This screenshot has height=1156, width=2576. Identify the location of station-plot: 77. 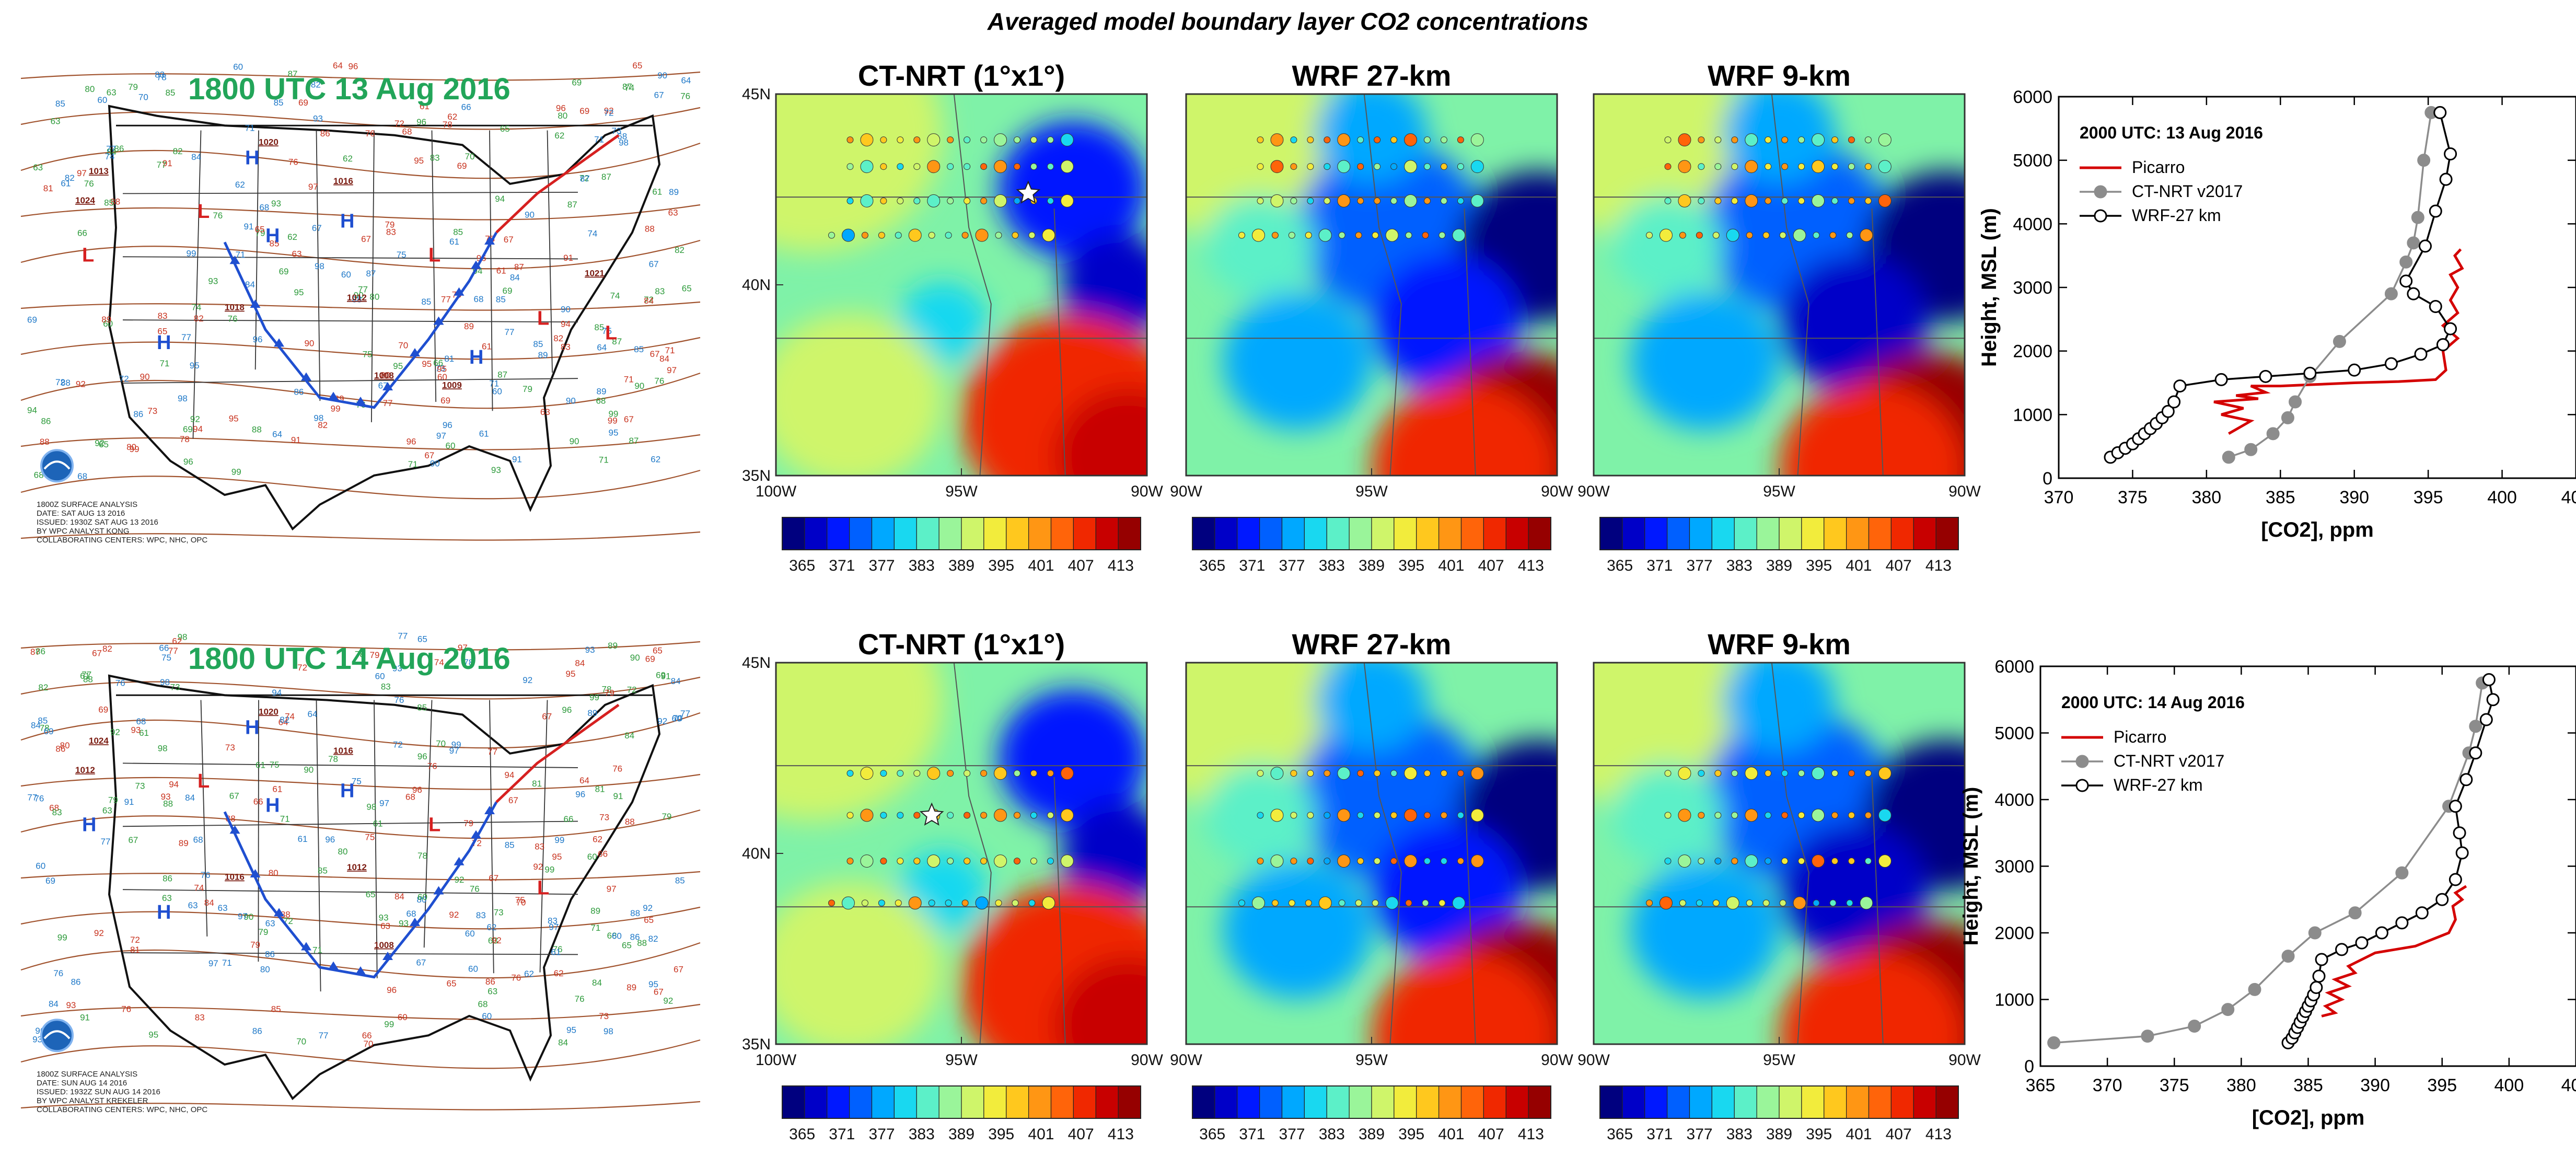
(388, 403).